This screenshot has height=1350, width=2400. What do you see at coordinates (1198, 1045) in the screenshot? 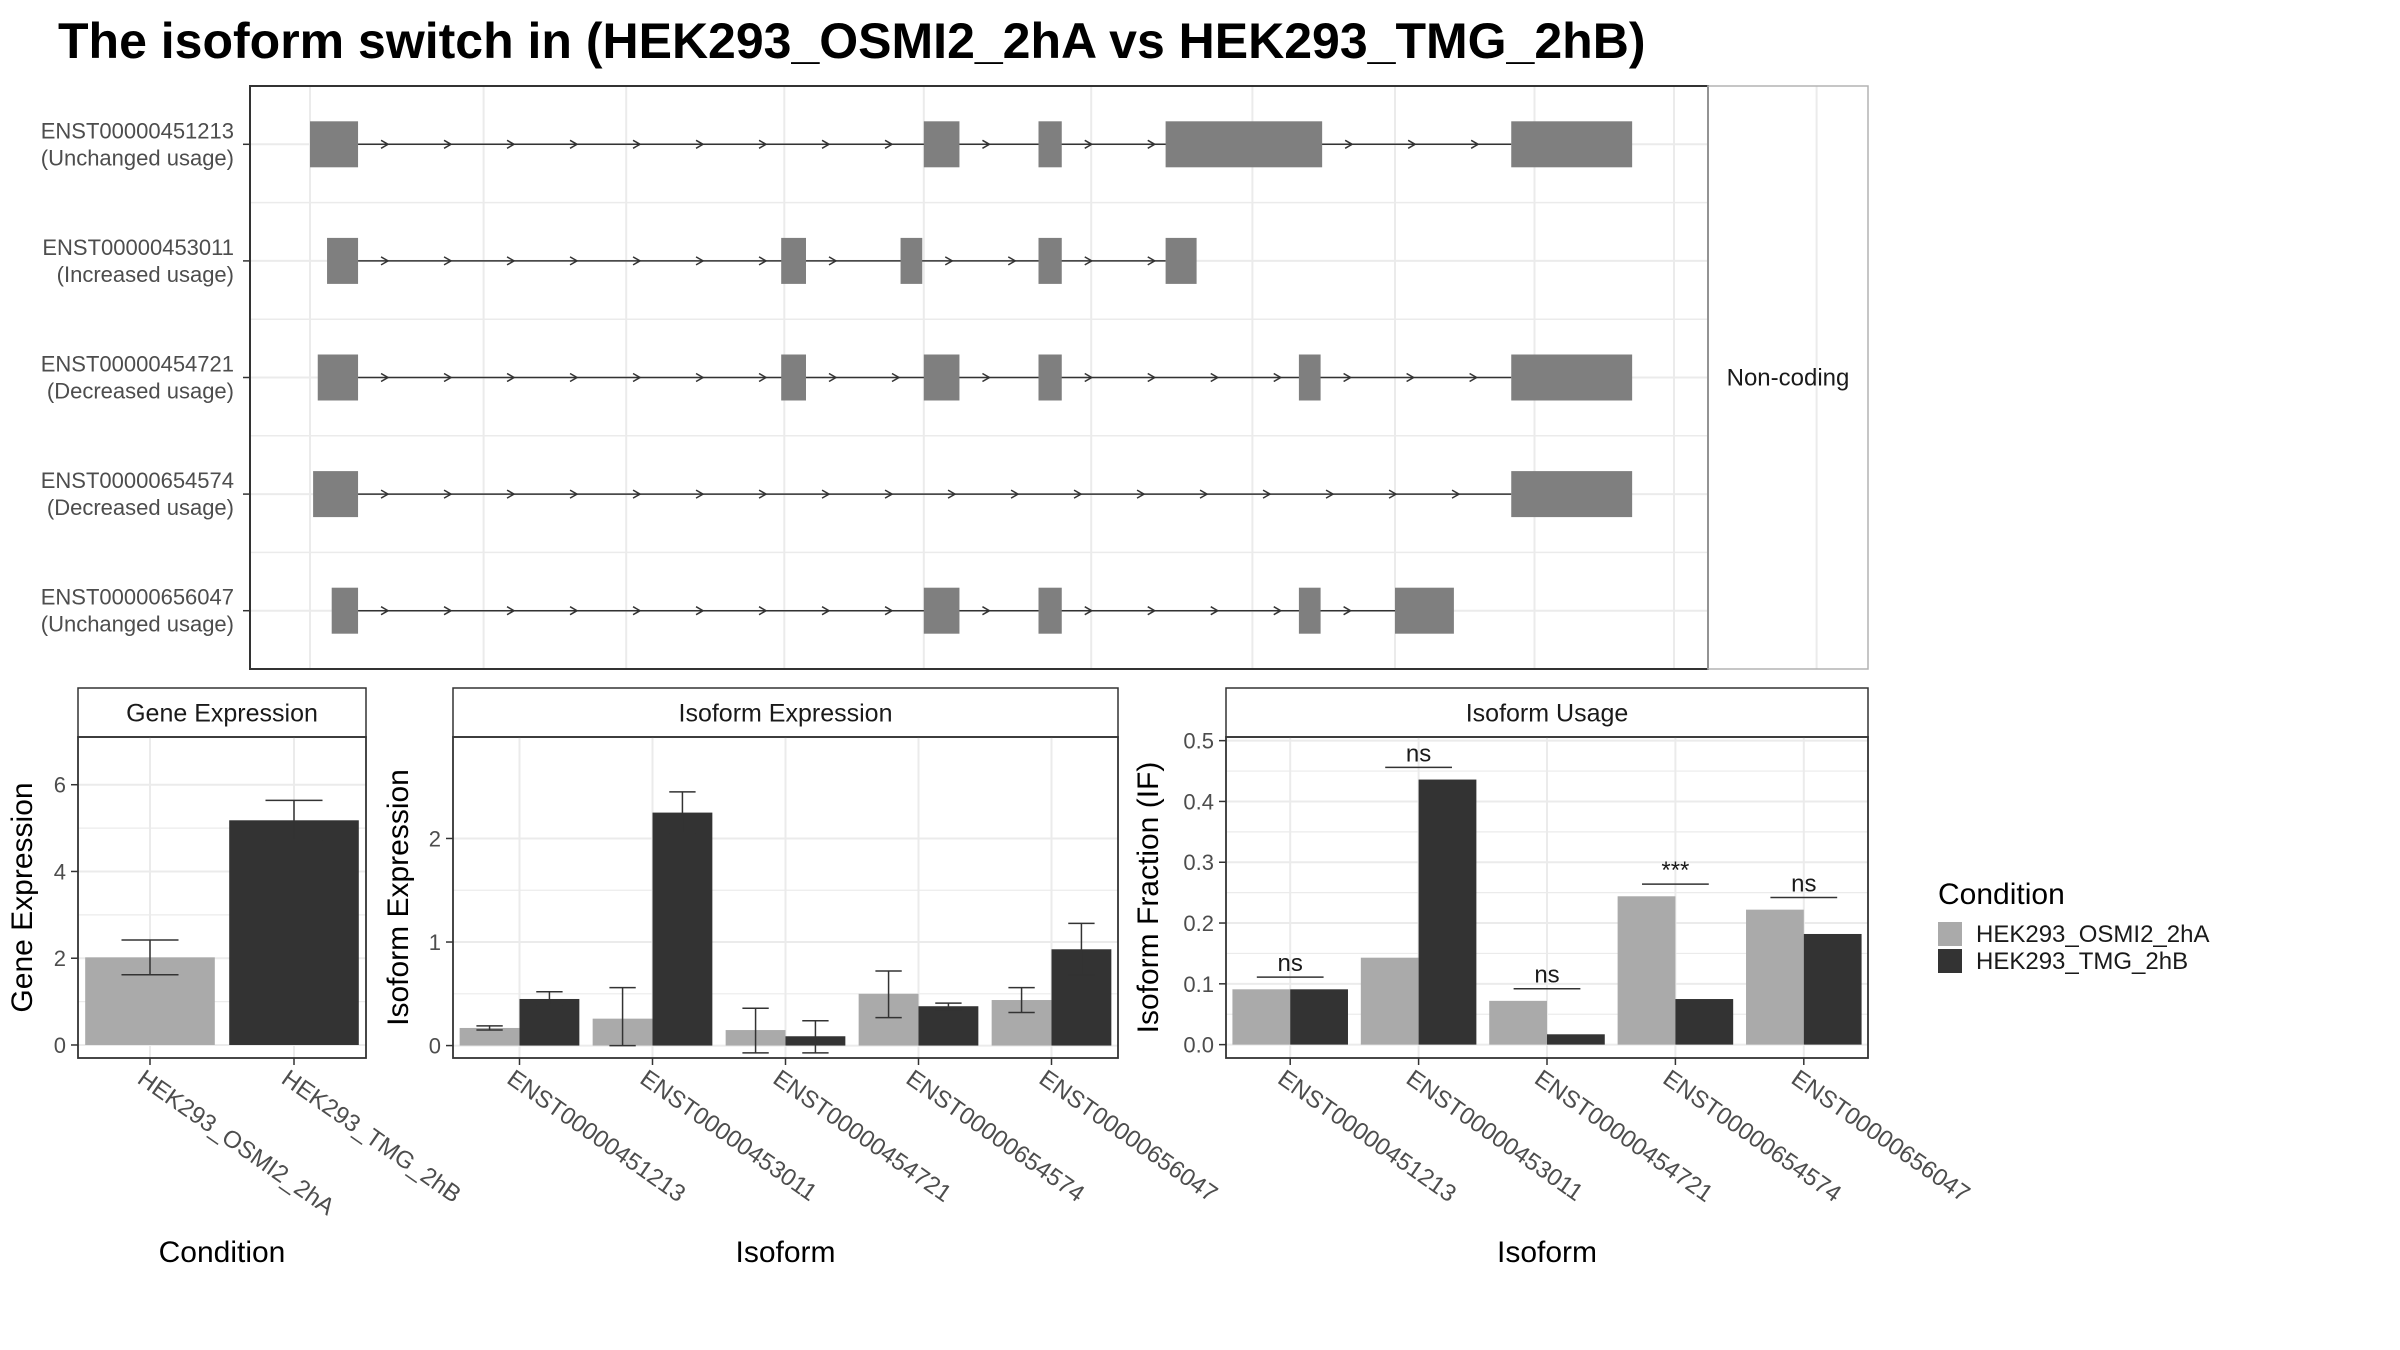
I see `y-tick-label: 0.0` at bounding box center [1198, 1045].